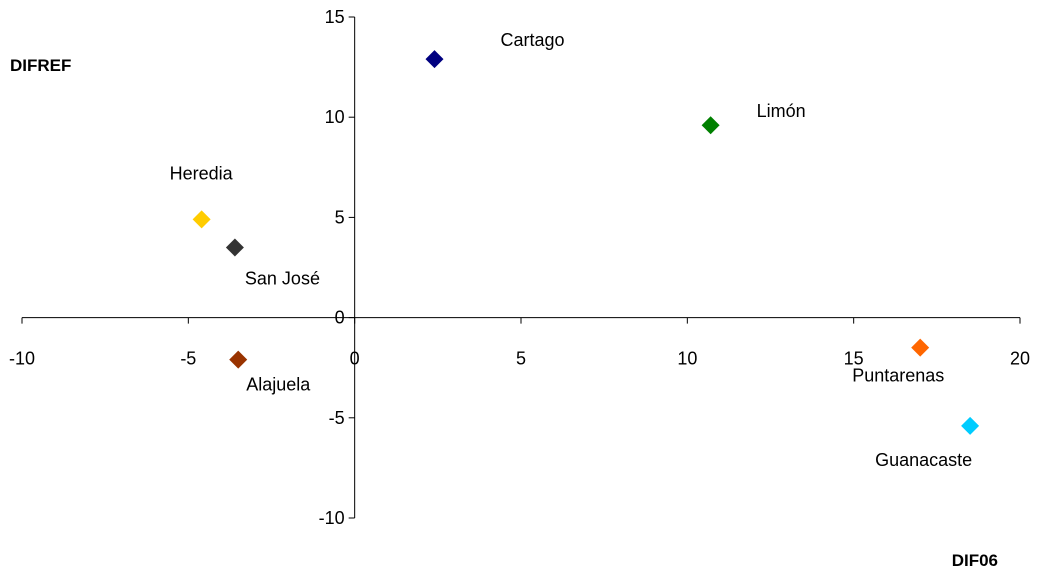 This screenshot has width=1037, height=576. What do you see at coordinates (282, 278) in the screenshot?
I see `point-label: San José` at bounding box center [282, 278].